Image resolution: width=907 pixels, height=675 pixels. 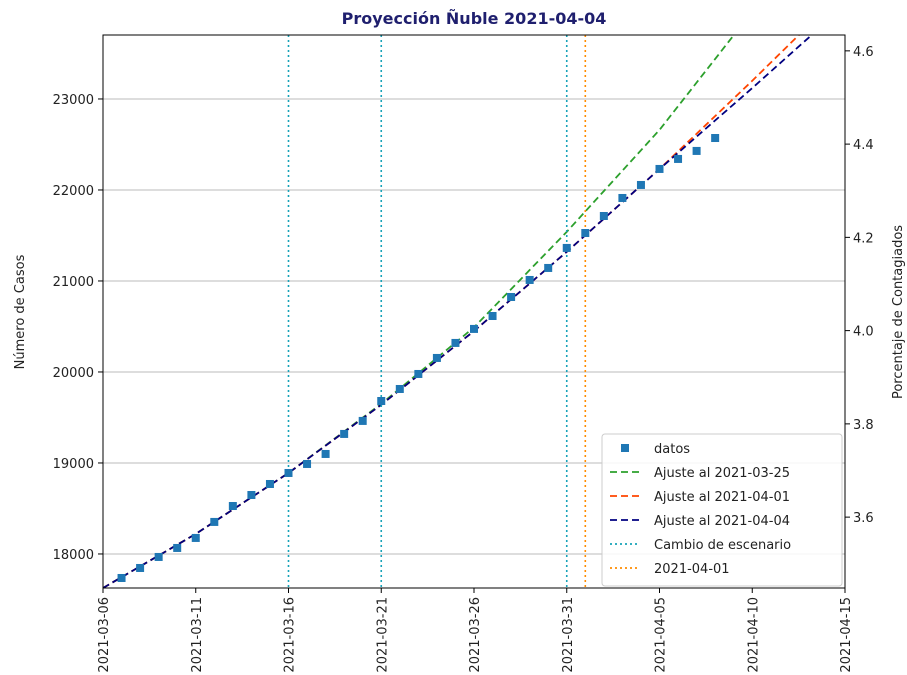 What do you see at coordinates (722, 510) in the screenshot?
I see `legend-box` at bounding box center [722, 510].